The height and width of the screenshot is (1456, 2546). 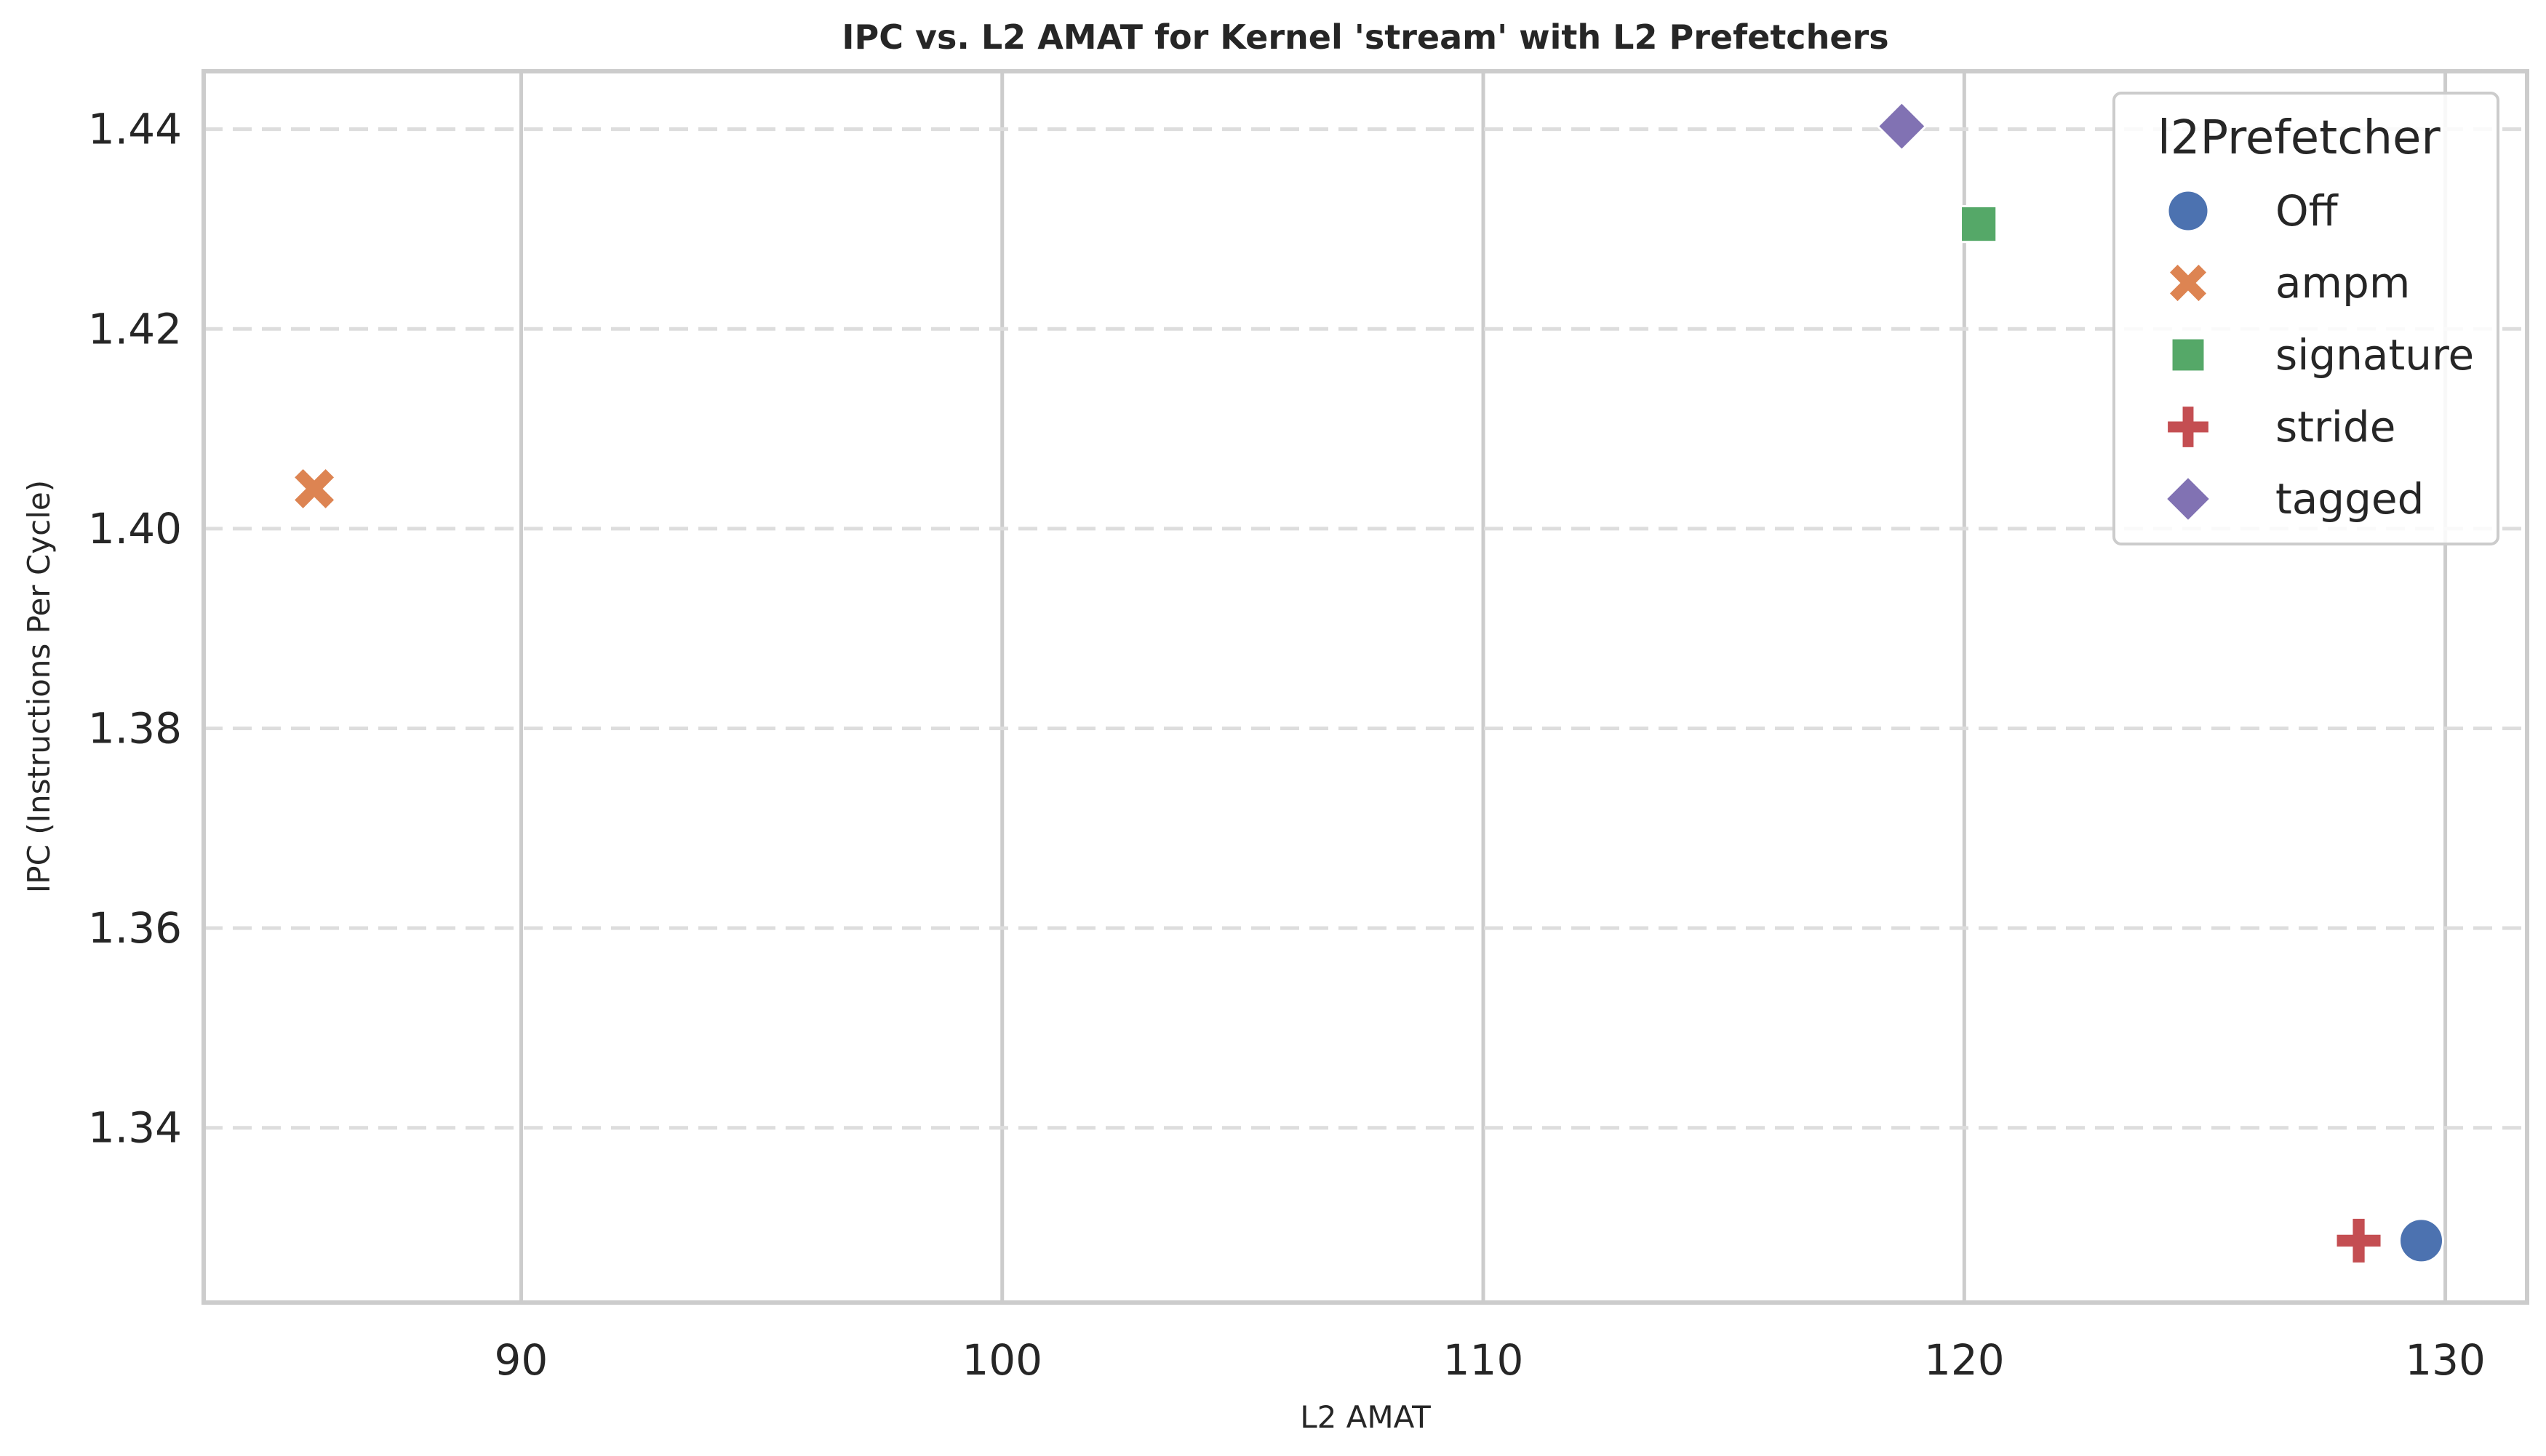 What do you see at coordinates (2307, 211) in the screenshot?
I see `legend-label-off: Off` at bounding box center [2307, 211].